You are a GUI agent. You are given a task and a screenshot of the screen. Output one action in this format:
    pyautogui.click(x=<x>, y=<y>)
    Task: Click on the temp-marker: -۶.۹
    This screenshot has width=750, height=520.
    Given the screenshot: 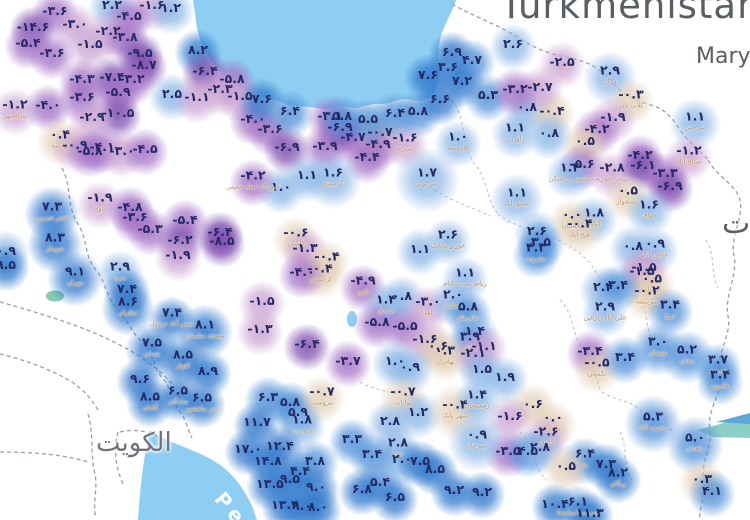 What is the action you would take?
    pyautogui.click(x=670, y=186)
    